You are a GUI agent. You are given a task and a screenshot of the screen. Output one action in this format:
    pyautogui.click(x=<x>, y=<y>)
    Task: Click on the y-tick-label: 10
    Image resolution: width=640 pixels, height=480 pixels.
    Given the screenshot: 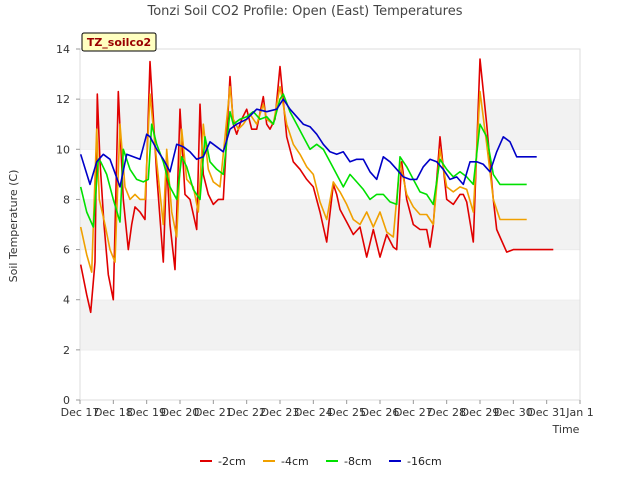 What is the action you would take?
    pyautogui.click(x=63, y=149)
    